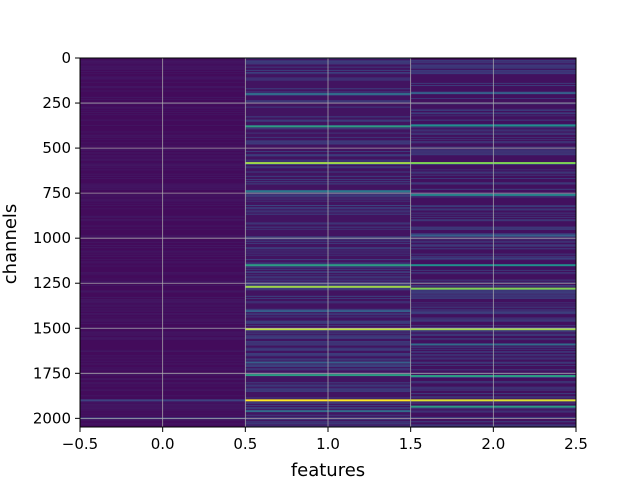 This screenshot has height=484, width=640. Describe the element at coordinates (52, 283) in the screenshot. I see `y-tick-label: 1250` at that location.